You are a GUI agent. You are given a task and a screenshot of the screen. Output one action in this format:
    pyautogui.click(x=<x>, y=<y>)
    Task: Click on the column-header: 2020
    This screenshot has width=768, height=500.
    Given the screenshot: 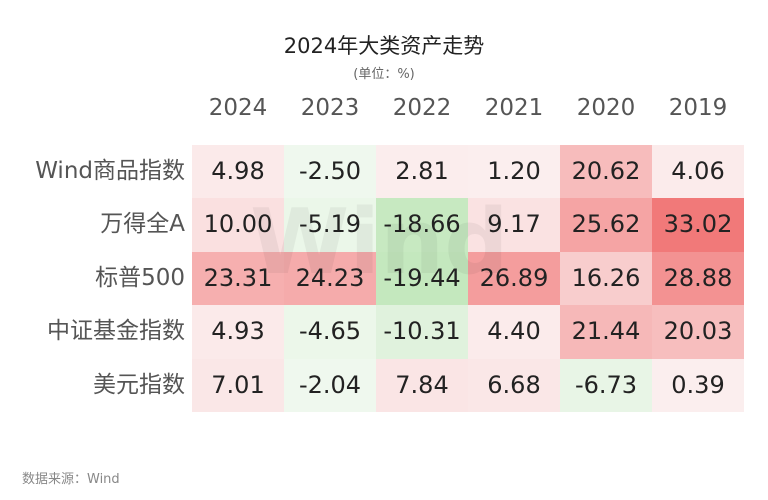 What is the action you would take?
    pyautogui.click(x=606, y=108)
    